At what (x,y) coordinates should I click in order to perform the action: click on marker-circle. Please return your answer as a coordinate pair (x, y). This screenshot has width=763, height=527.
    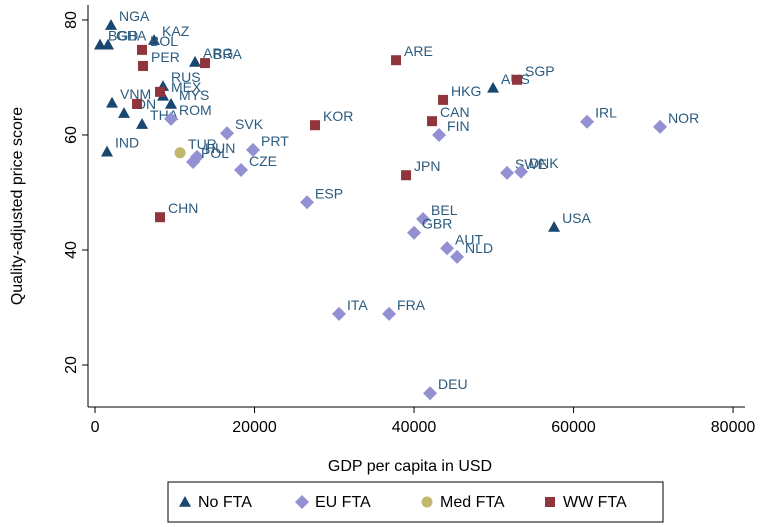
    Looking at the image, I should click on (180, 153).